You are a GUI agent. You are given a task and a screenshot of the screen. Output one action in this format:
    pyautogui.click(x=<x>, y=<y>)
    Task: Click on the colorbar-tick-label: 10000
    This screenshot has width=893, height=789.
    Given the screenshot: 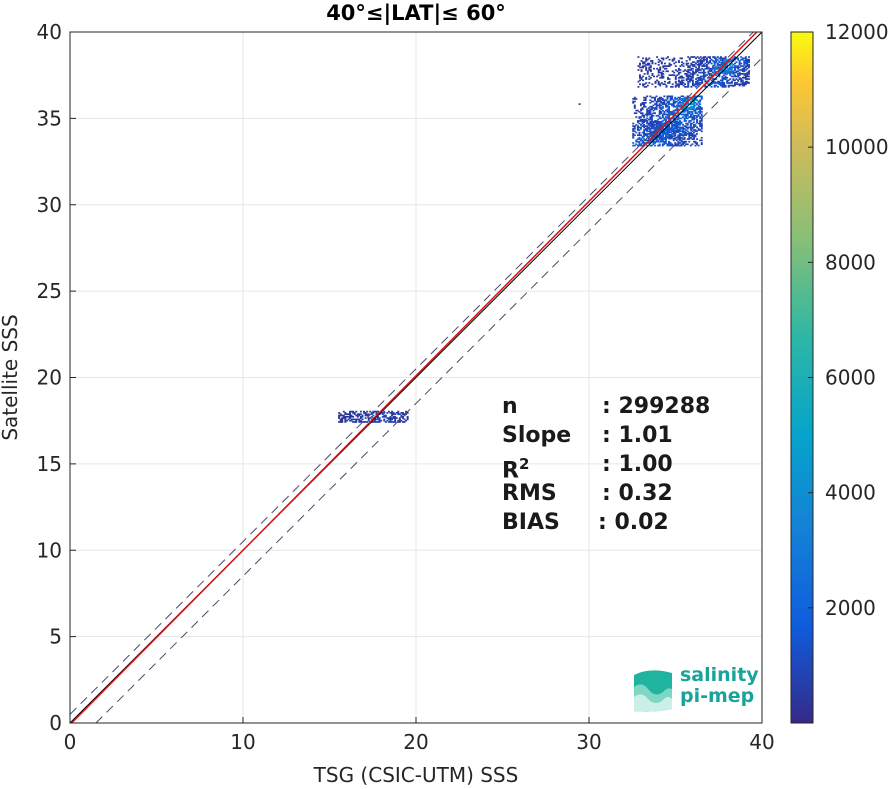 What is the action you would take?
    pyautogui.click(x=857, y=147)
    